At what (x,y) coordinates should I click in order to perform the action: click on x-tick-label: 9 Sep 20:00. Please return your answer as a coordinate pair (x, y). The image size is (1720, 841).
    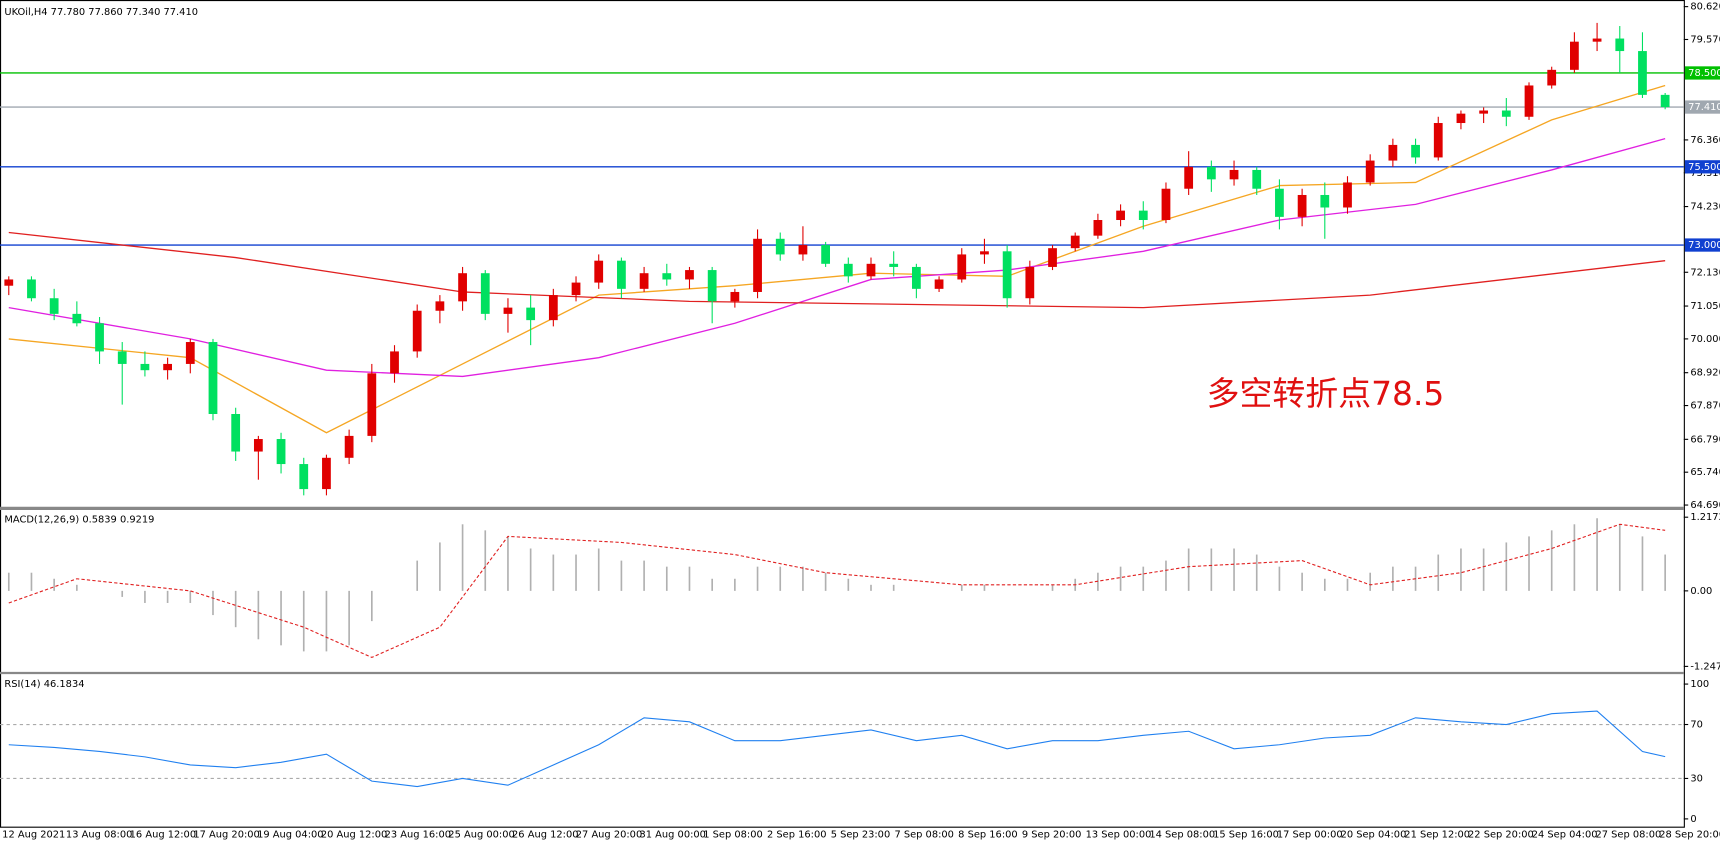
    Looking at the image, I should click on (1052, 834).